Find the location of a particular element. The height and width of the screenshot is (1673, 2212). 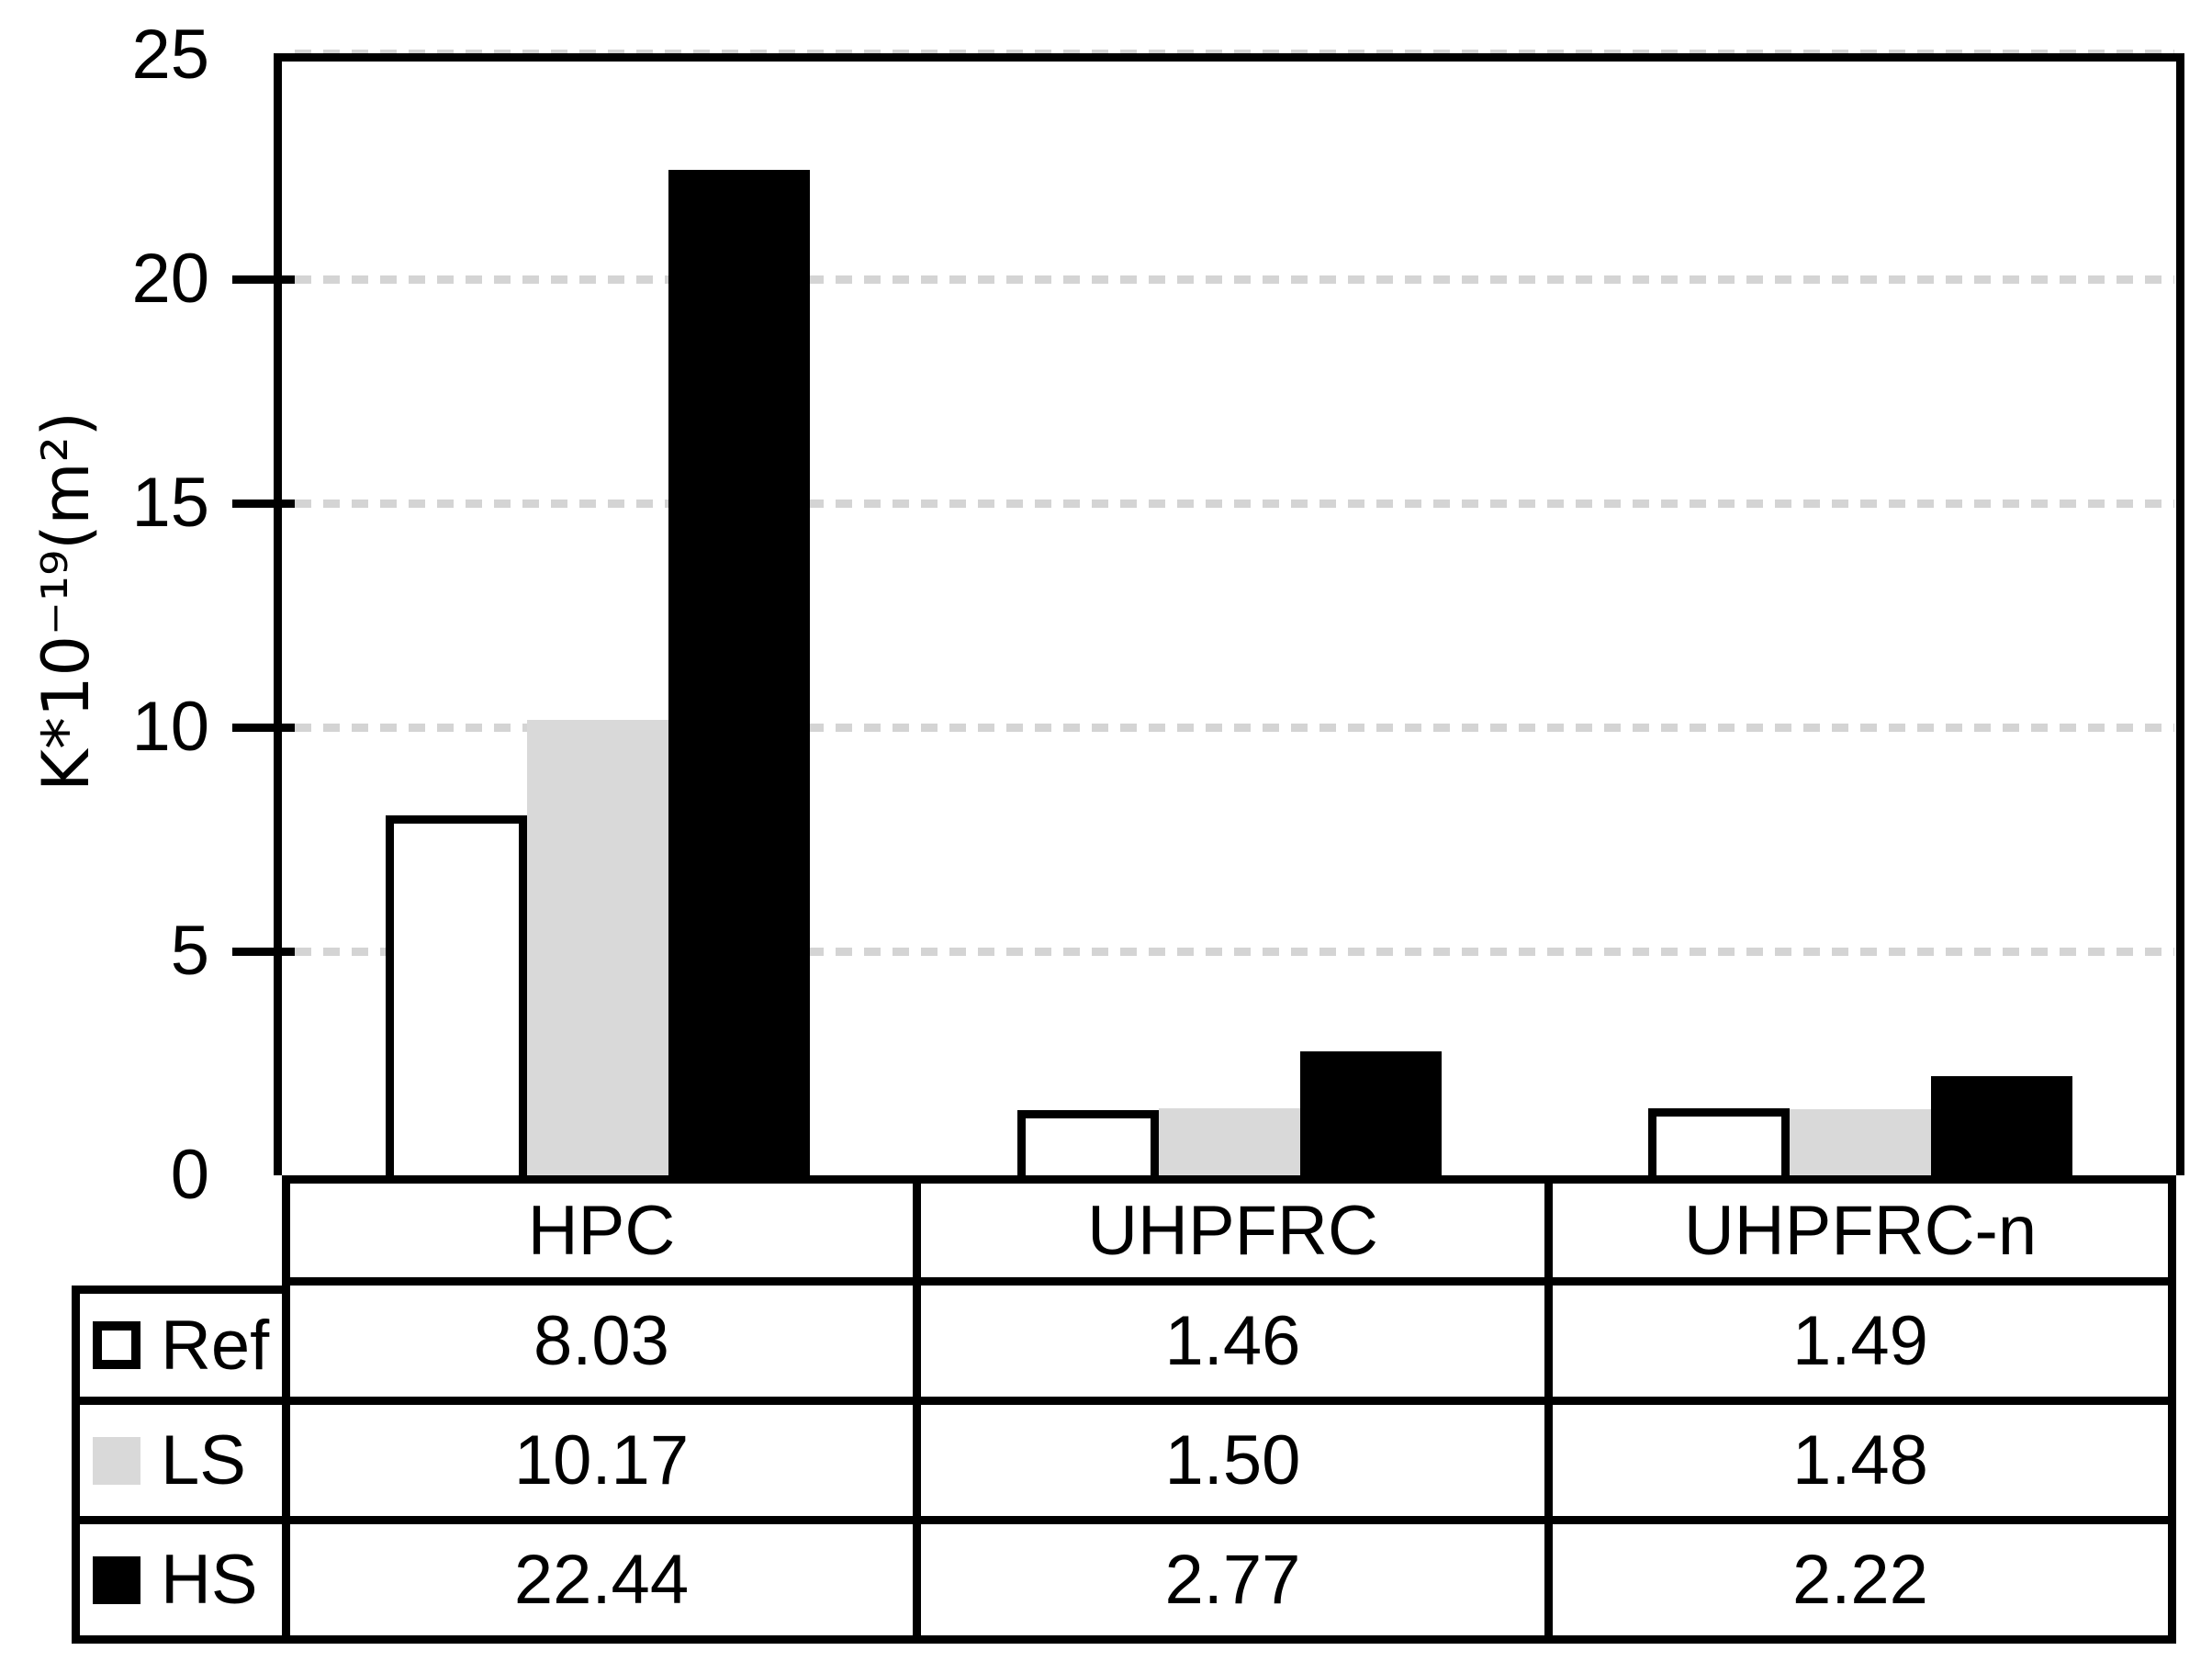

bar-Ref-UHPFRC-n is located at coordinates (1720, 1141).